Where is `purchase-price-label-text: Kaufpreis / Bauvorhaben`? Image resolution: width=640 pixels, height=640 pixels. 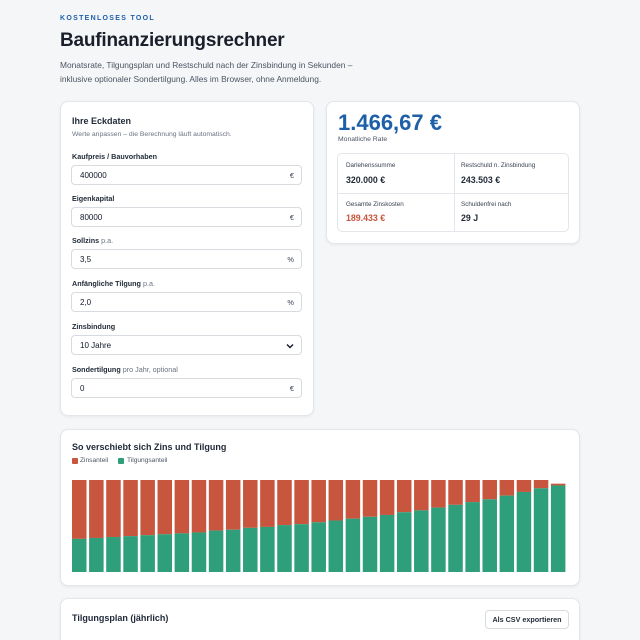
purchase-price-label-text: Kaufpreis / Bauvorhaben is located at coordinates (115, 156).